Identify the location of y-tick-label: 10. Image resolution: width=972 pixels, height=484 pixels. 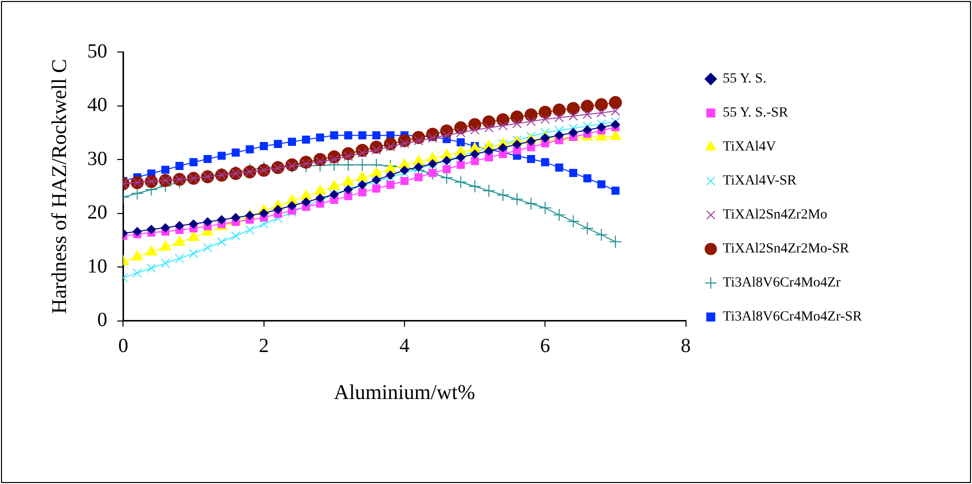
(97, 266).